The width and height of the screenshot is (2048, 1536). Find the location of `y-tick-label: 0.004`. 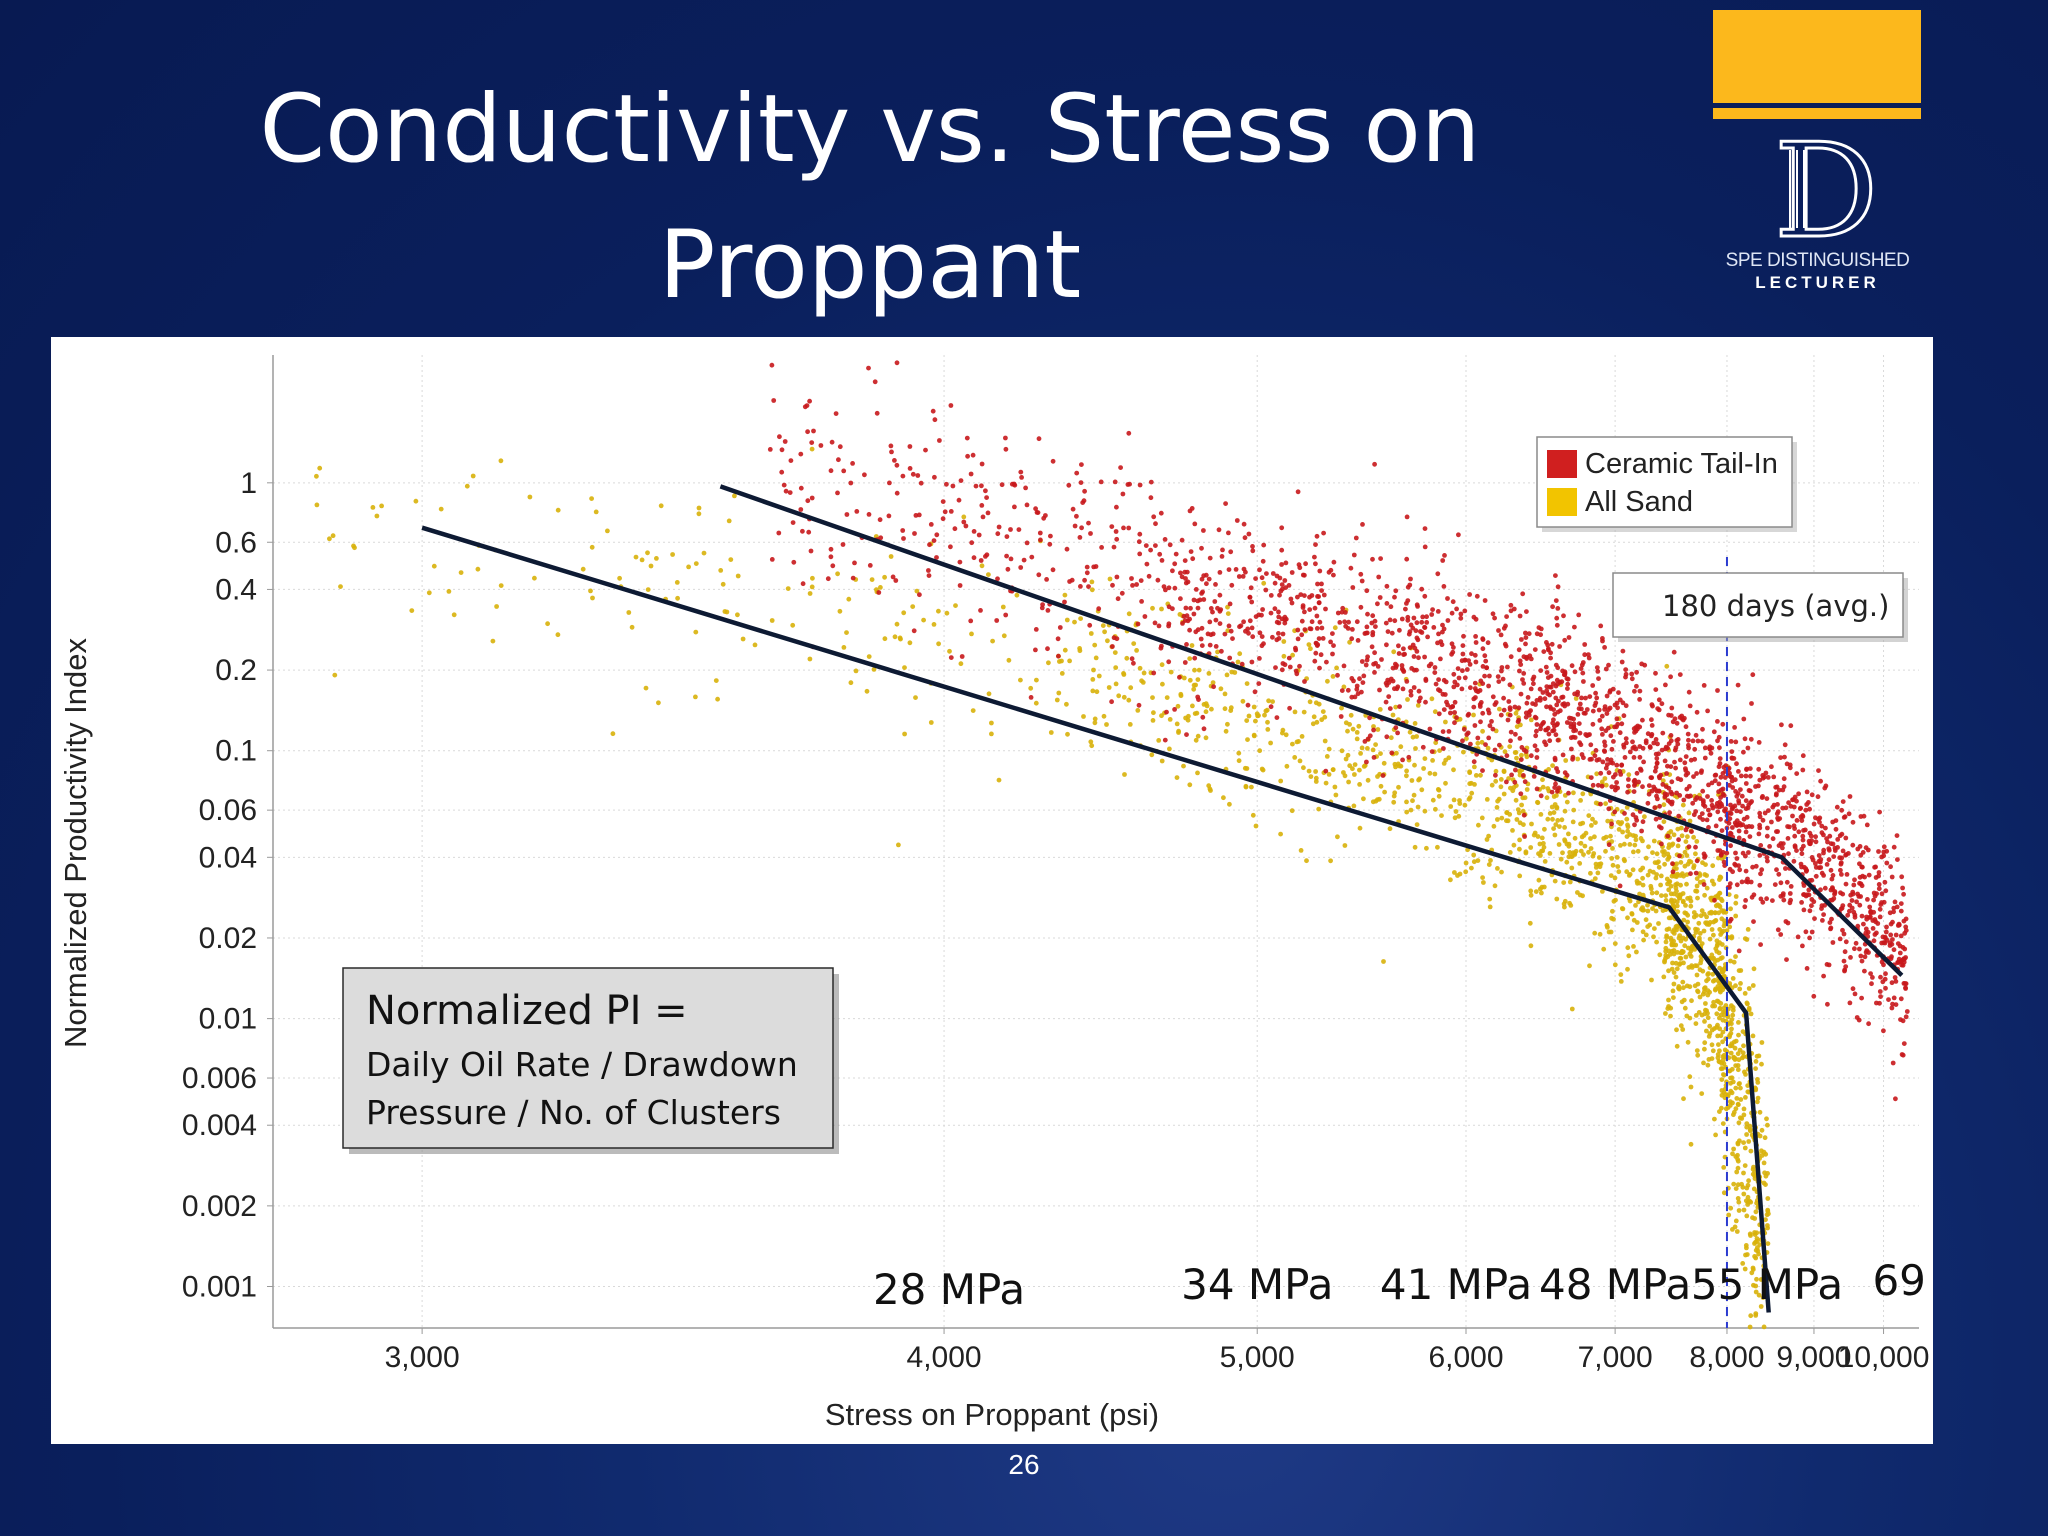

y-tick-label: 0.004 is located at coordinates (219, 1125).